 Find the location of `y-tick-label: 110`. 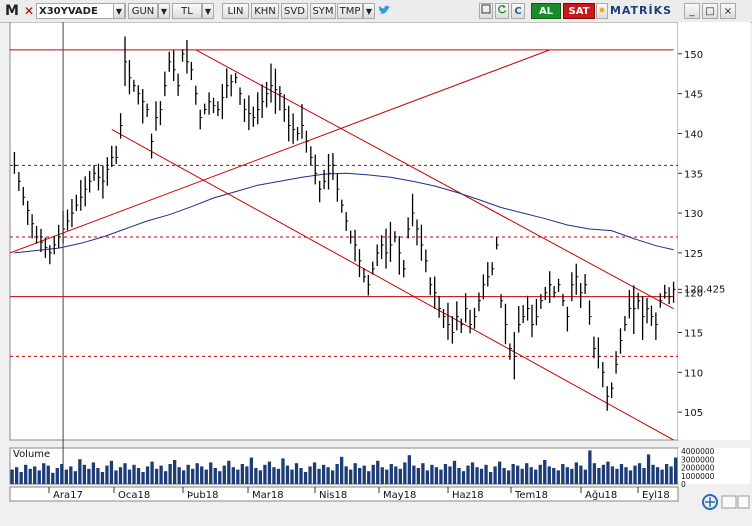

y-tick-label: 110 is located at coordinates (693, 373).